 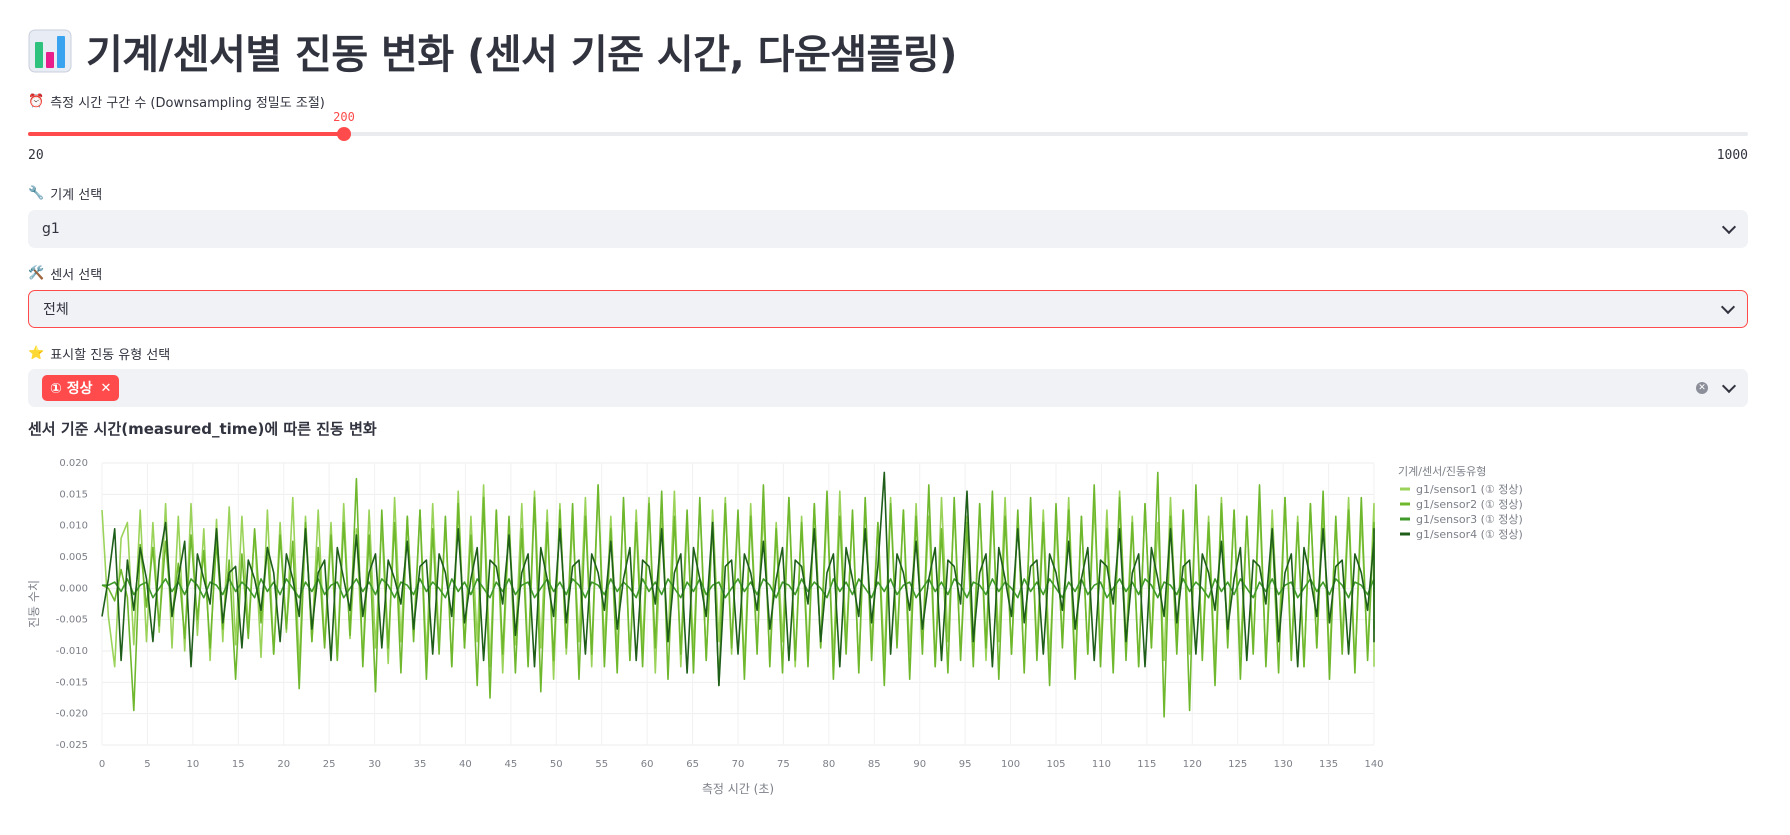 What do you see at coordinates (72, 651) in the screenshot?
I see `y-tick-label: -0.010` at bounding box center [72, 651].